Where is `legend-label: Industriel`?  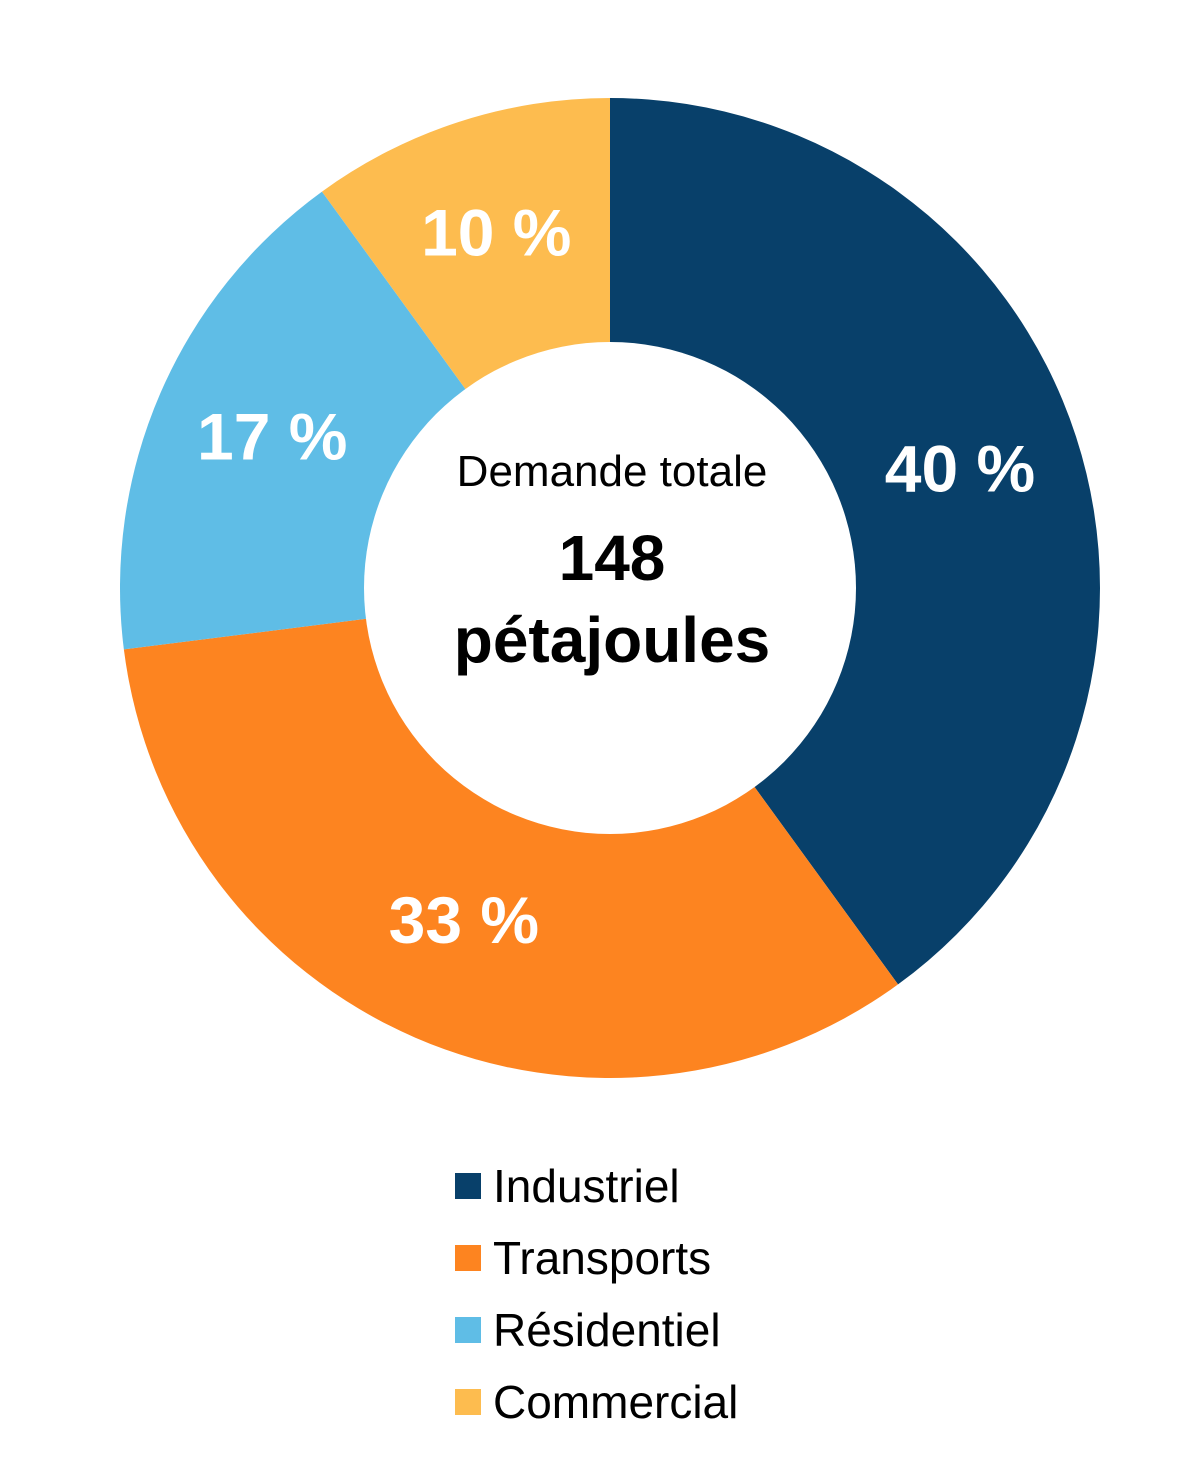
legend-label: Industriel is located at coordinates (586, 1186).